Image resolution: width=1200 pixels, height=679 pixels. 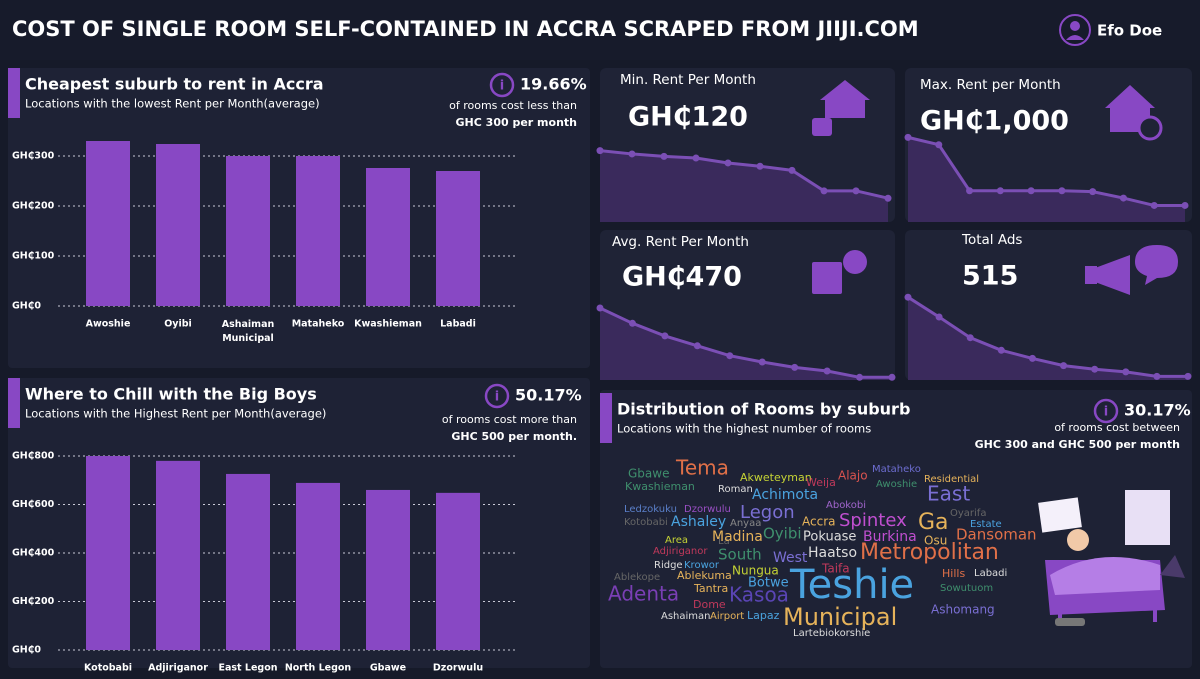 What do you see at coordinates (680, 551) in the screenshot?
I see `word: Adjiriganor` at bounding box center [680, 551].